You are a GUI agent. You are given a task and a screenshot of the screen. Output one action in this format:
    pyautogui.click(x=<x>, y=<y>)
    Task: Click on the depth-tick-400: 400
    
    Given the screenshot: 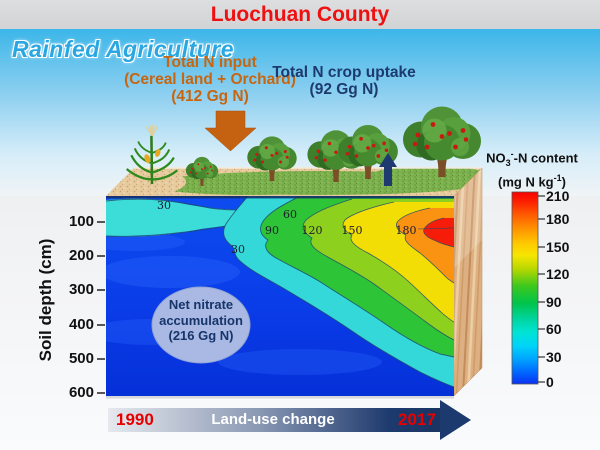 What is the action you would take?
    pyautogui.click(x=81, y=324)
    